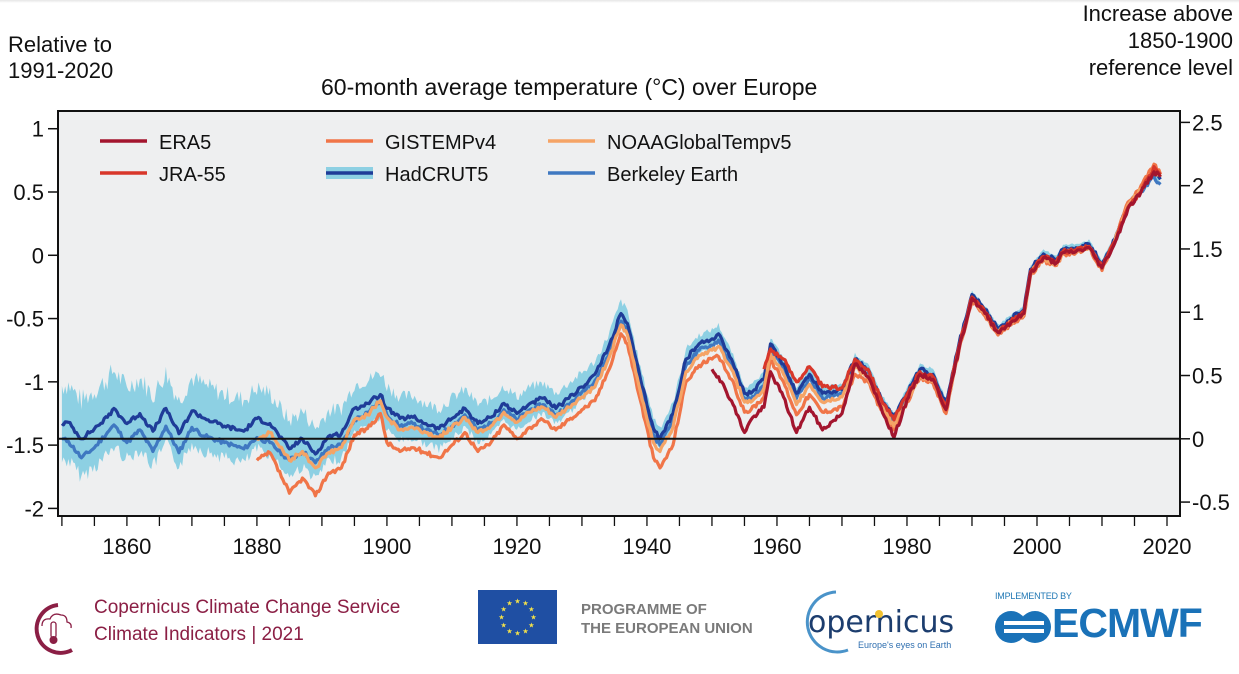  I want to click on left-axis-label-line2: 1991-2020, so click(61, 70).